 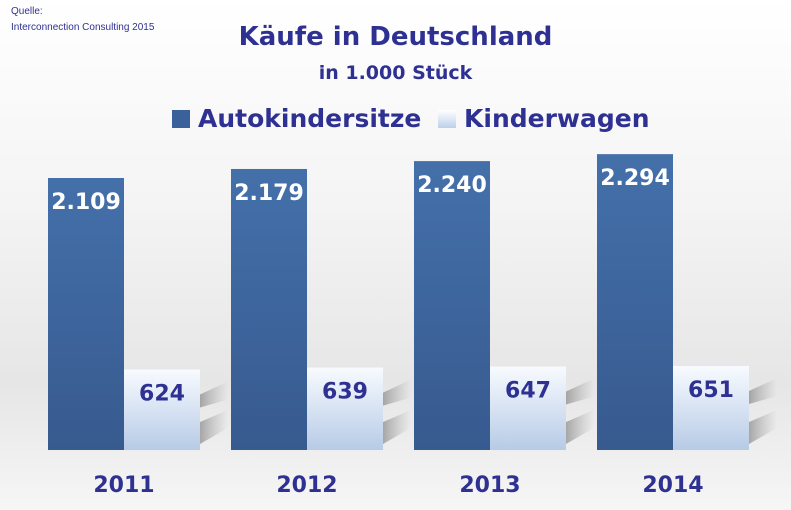 I want to click on data-label: 639, so click(x=345, y=392).